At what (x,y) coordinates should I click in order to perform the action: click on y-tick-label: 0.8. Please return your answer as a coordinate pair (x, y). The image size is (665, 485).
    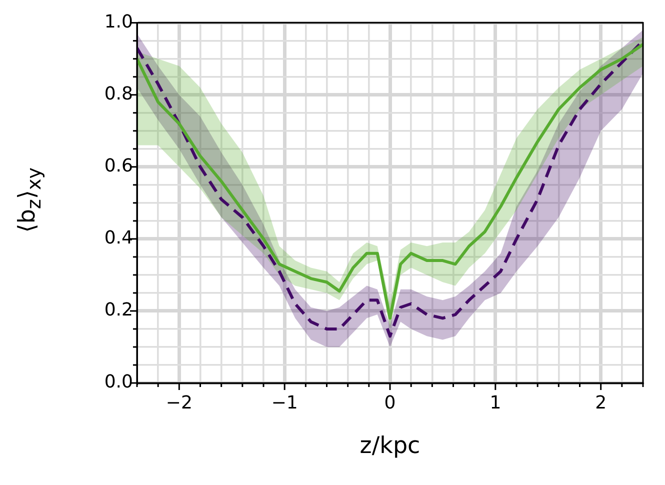
    Looking at the image, I should click on (118, 94).